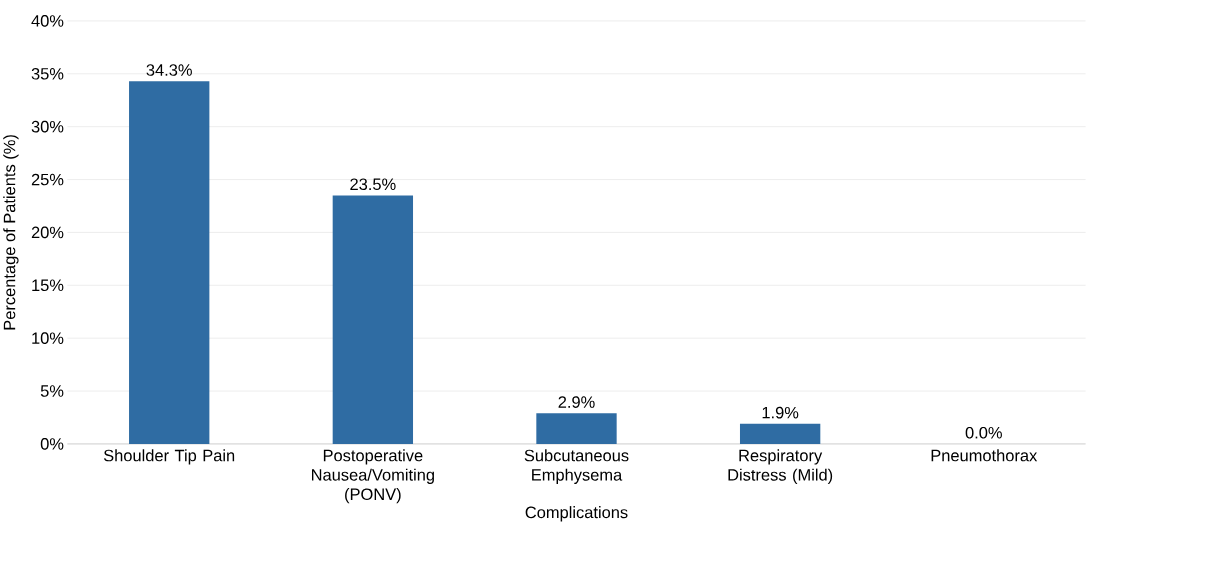  Describe the element at coordinates (169, 457) in the screenshot. I see `x-tick-label: Shoulder Tip Pain` at that location.